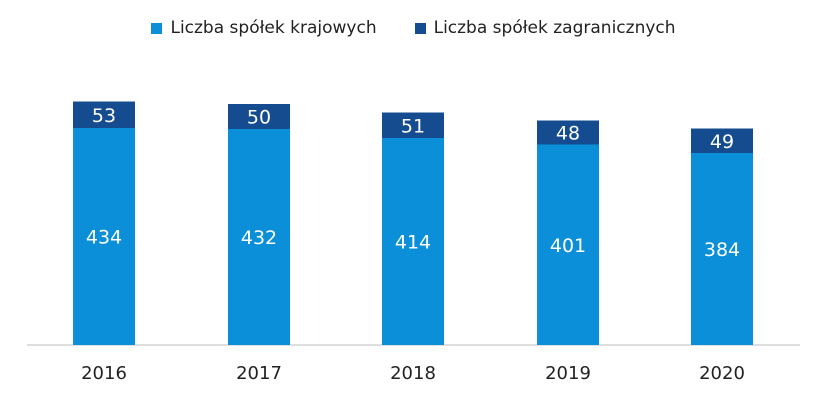 This screenshot has height=402, width=827. I want to click on bar-foreign-2019, so click(568, 132).